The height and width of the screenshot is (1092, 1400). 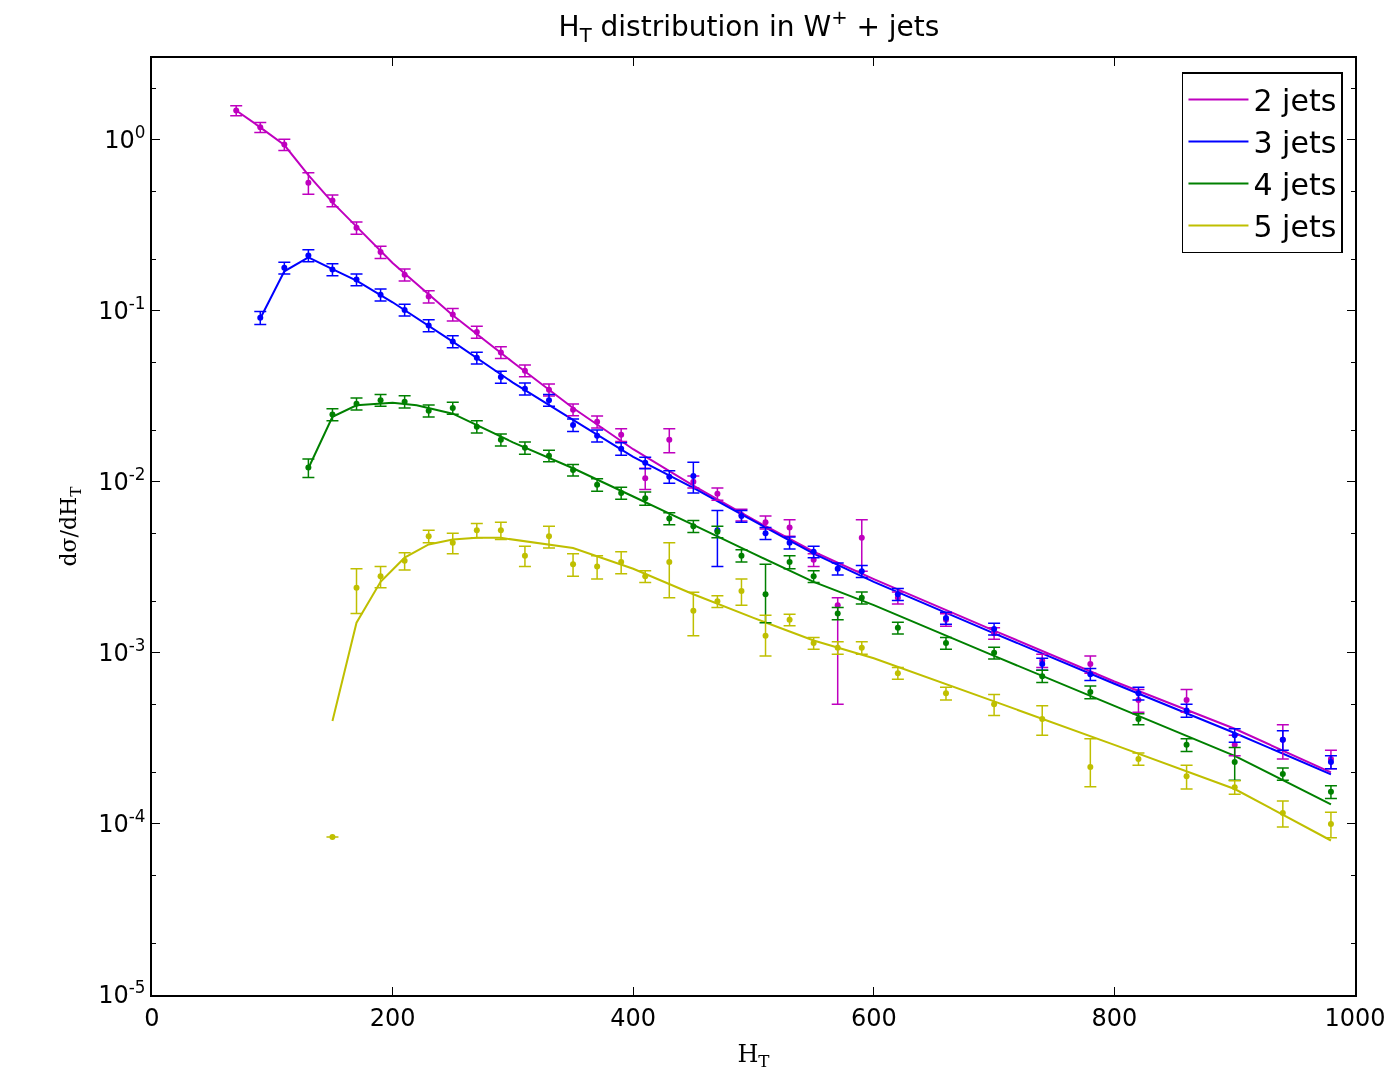 I want to click on x-tick-label: 200, so click(x=392, y=1017).